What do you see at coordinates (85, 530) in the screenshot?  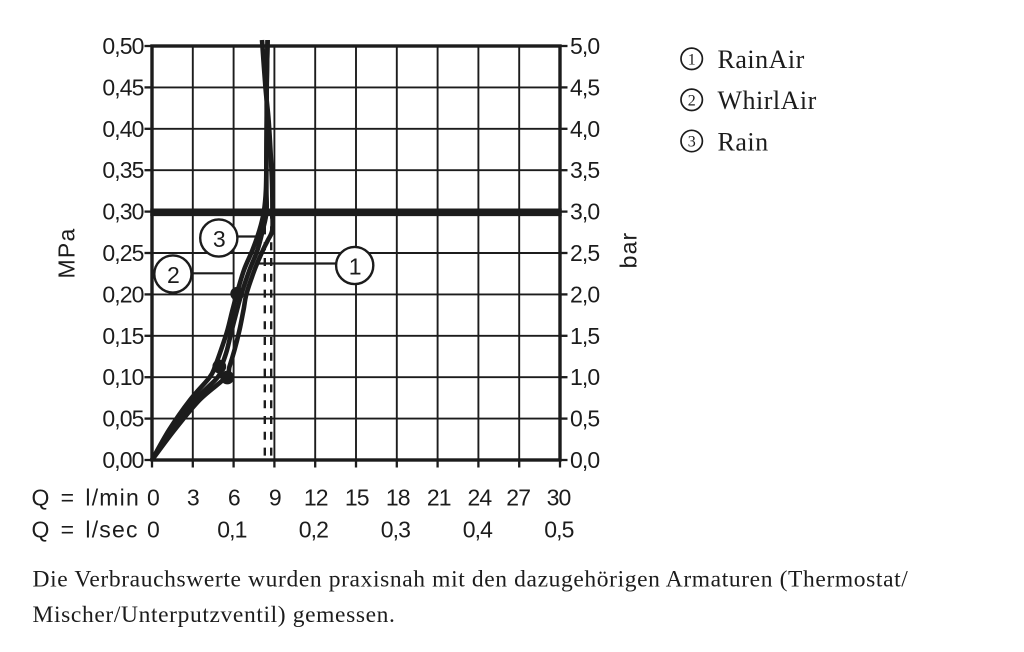 I see `svg-text: Q = l/sec` at bounding box center [85, 530].